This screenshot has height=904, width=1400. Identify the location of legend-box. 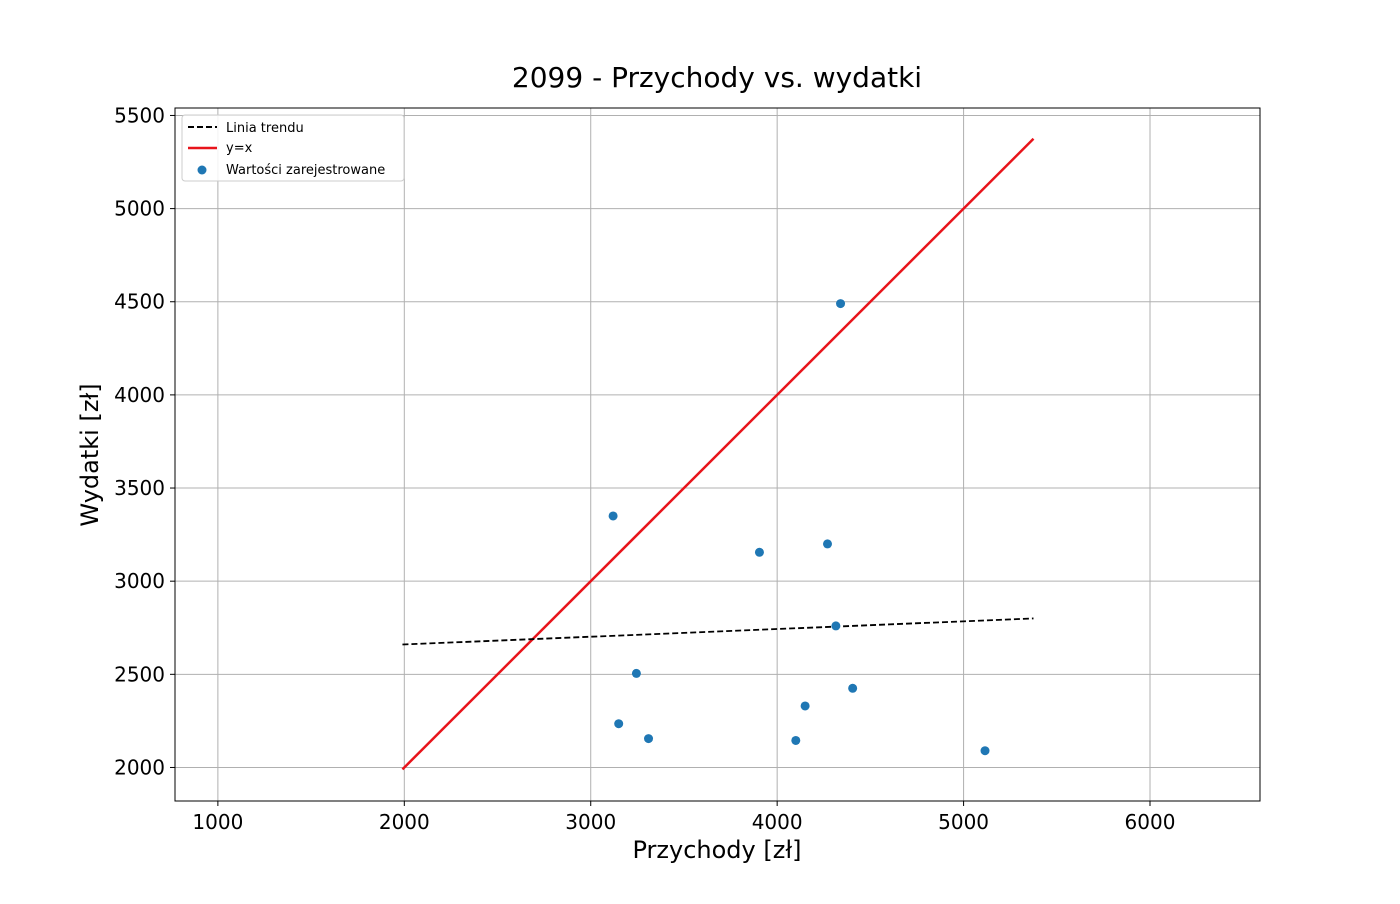
(293, 148).